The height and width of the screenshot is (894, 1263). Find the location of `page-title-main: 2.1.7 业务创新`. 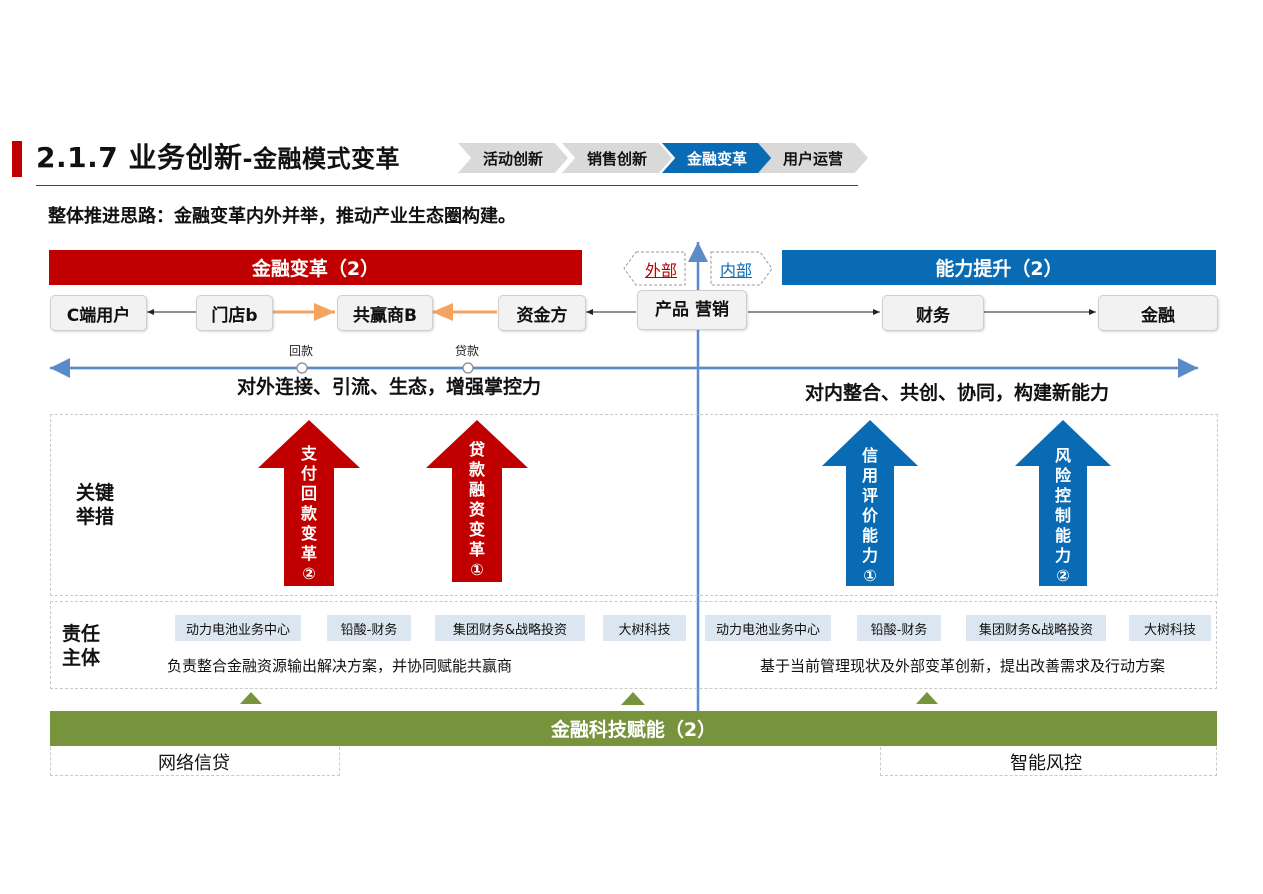

page-title-main: 2.1.7 业务创新 is located at coordinates (139, 157).